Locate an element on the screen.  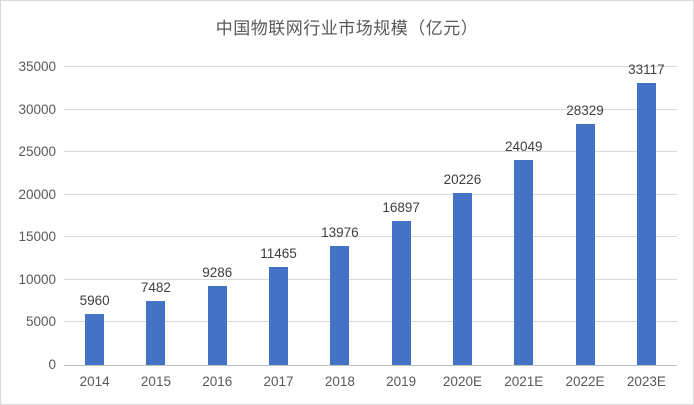
bar-2020E is located at coordinates (462, 278).